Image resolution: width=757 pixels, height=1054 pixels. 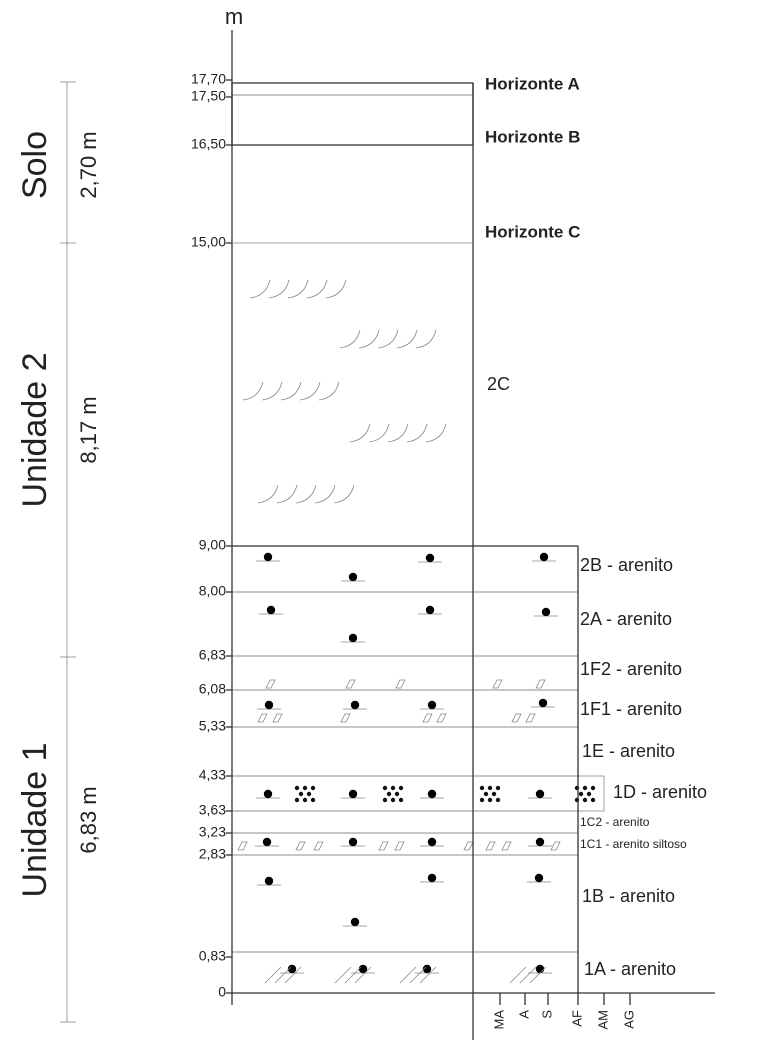 What do you see at coordinates (212, 956) in the screenshot?
I see `level-label: 0,83` at bounding box center [212, 956].